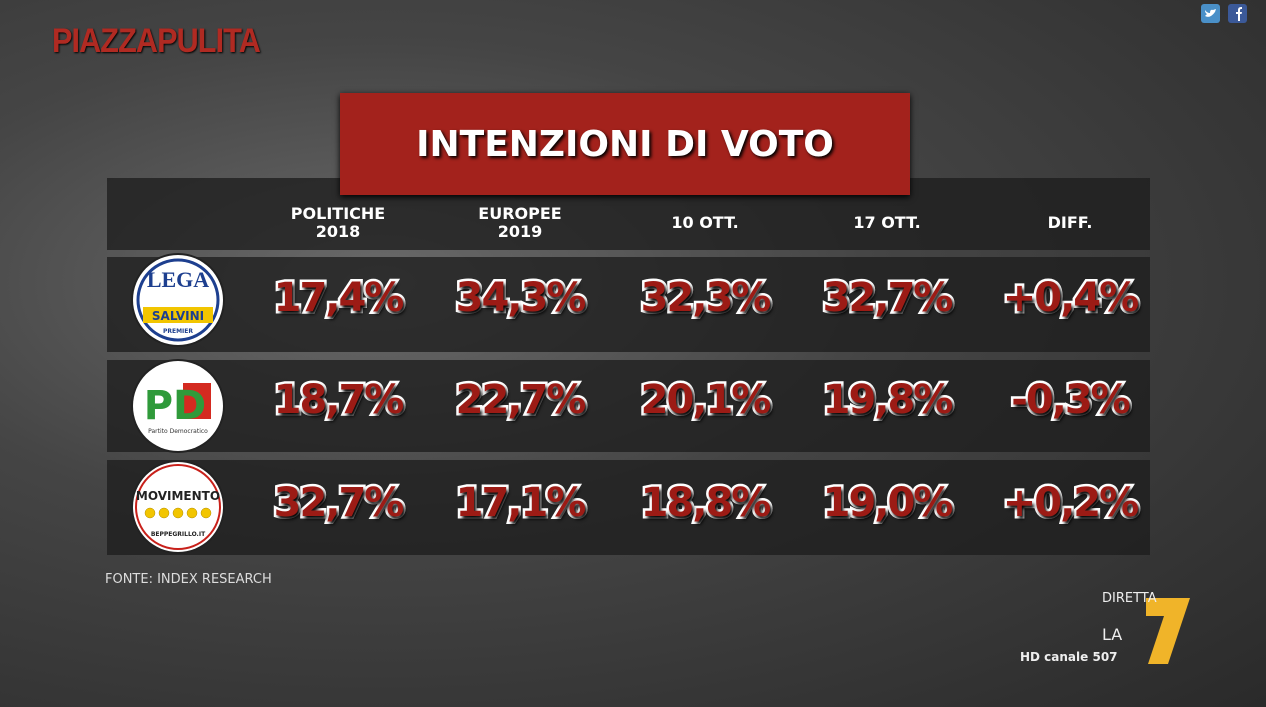  I want to click on lega-text: LEGA, so click(178, 279).